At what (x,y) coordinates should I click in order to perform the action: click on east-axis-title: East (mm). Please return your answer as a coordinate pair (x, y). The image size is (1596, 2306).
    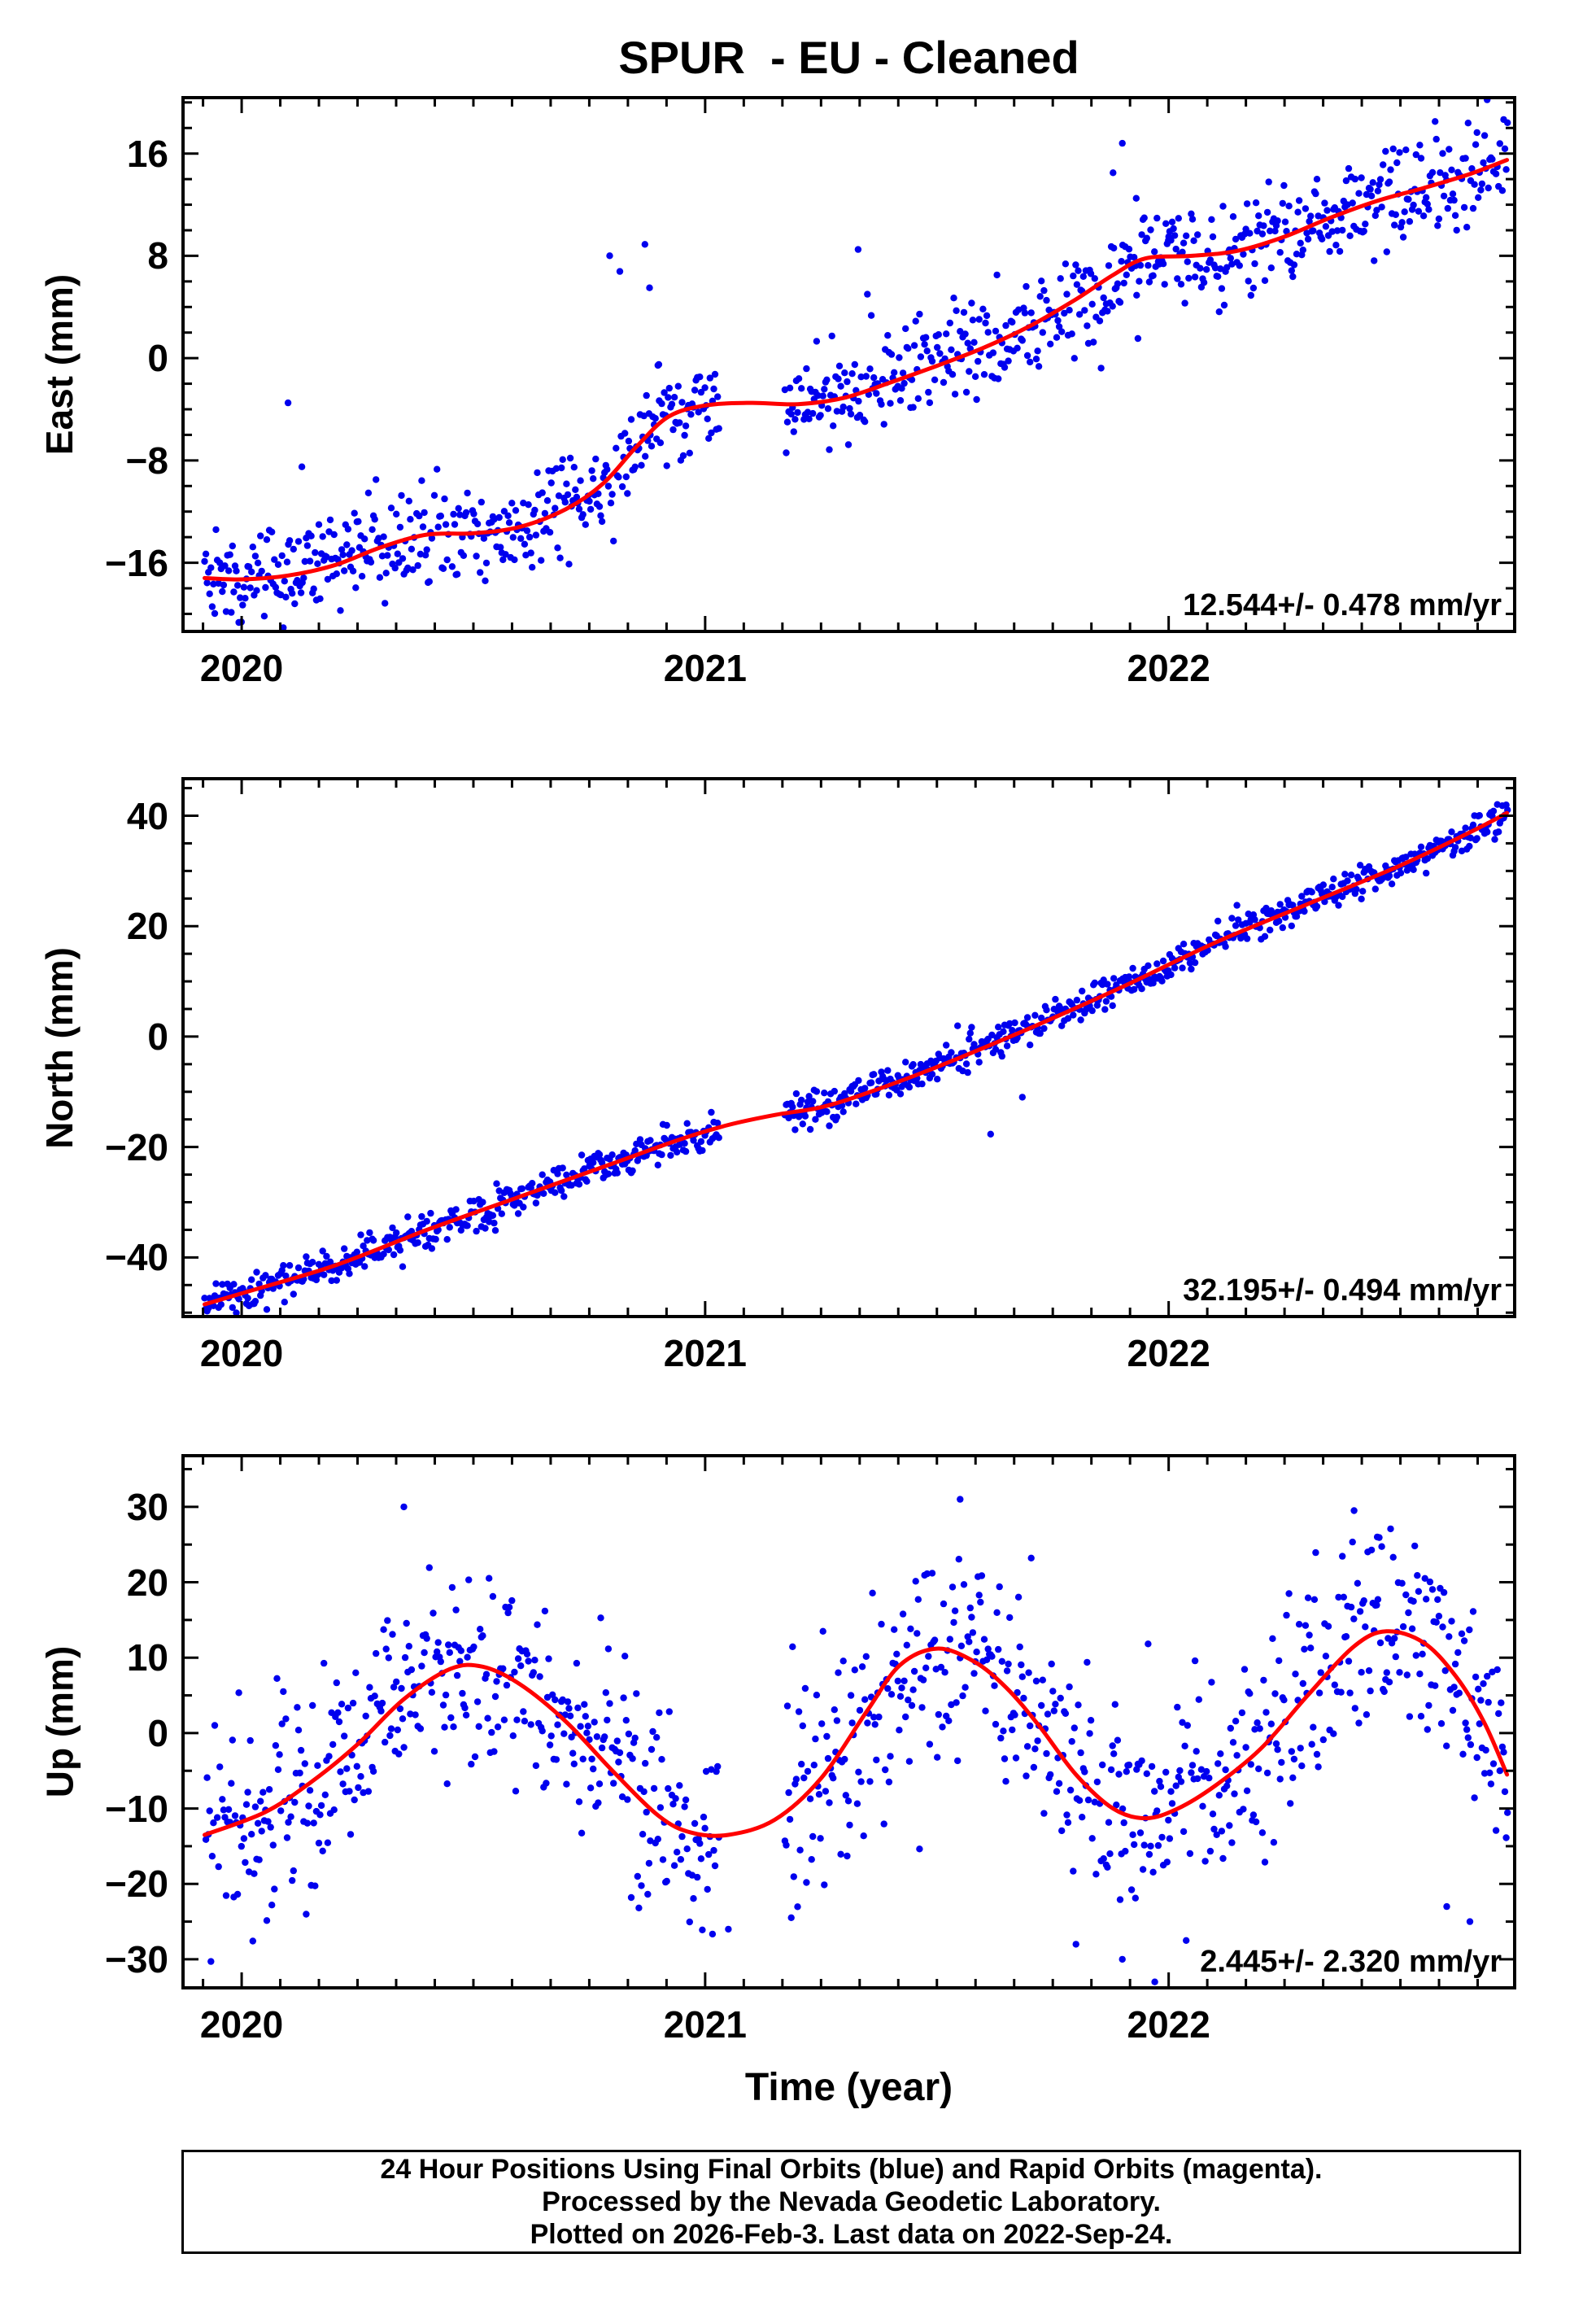
    Looking at the image, I should click on (59, 364).